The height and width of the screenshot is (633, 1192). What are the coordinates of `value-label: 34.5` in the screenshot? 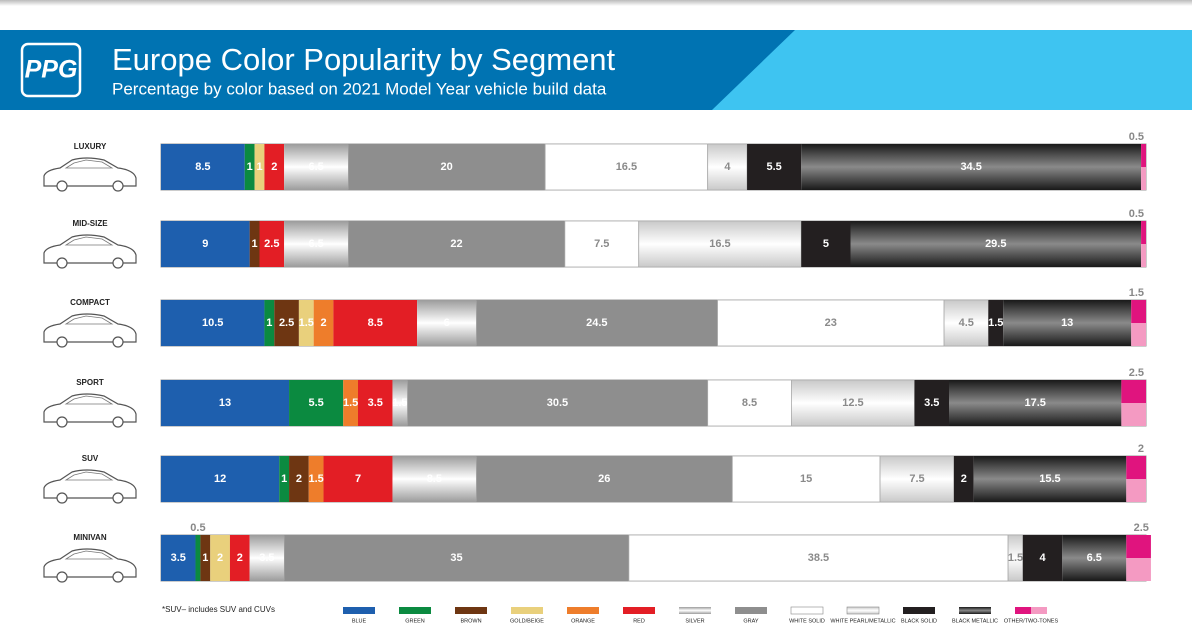 It's located at (970, 167).